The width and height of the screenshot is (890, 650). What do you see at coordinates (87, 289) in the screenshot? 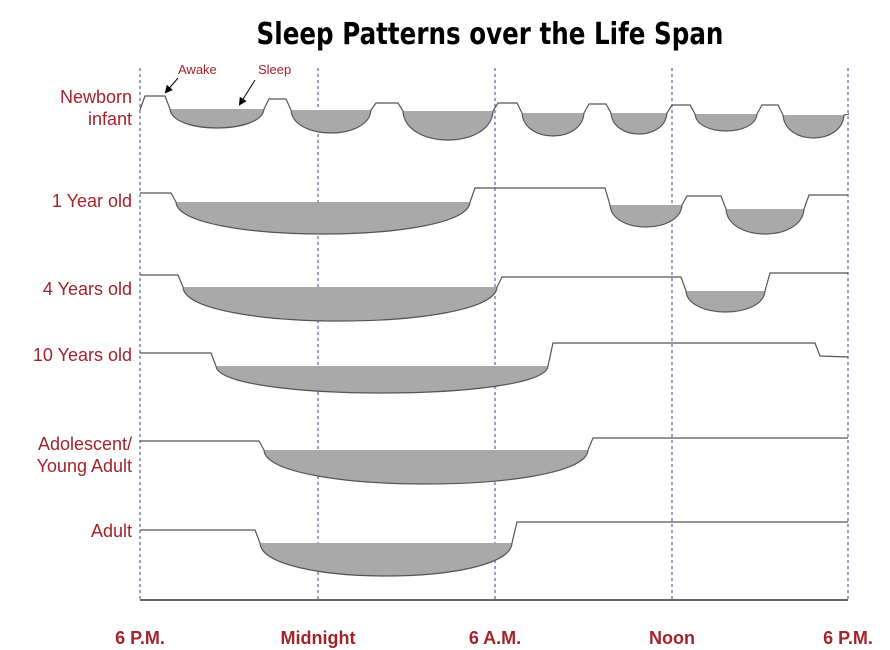
I see `row-label: 4 Years old` at bounding box center [87, 289].